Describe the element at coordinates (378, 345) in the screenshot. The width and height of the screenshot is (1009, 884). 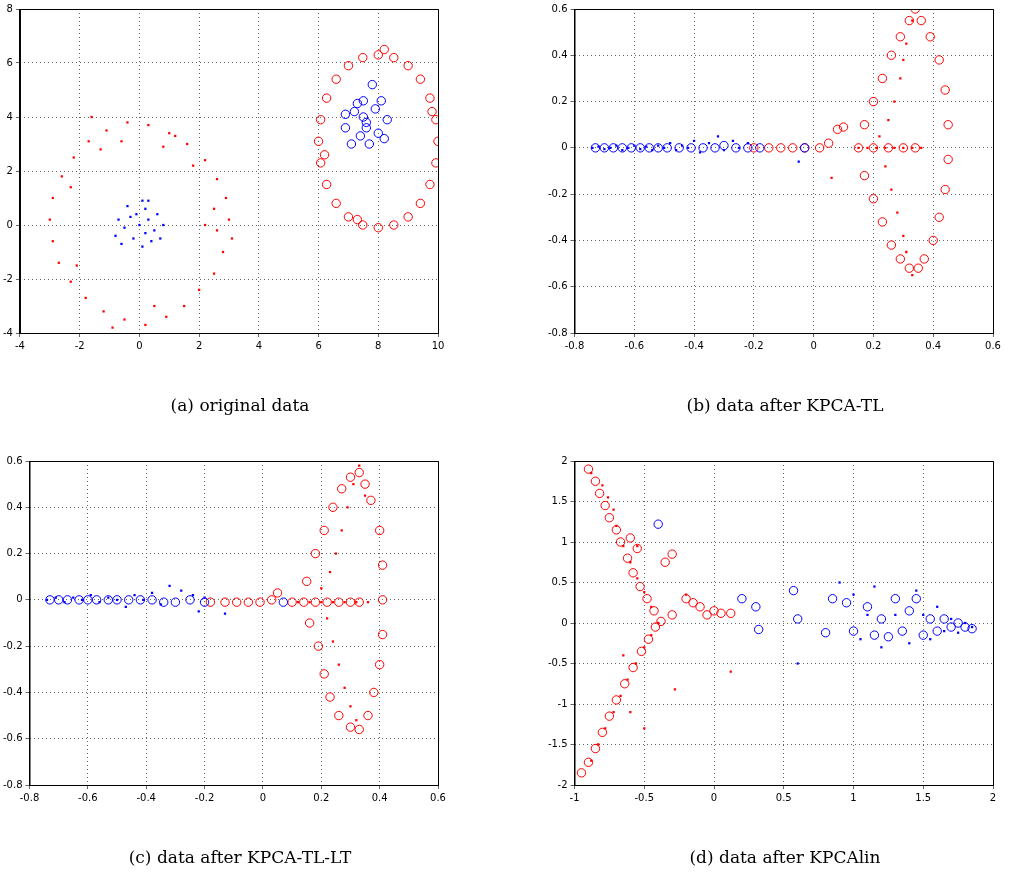
I see `x-tick-label: 8` at that location.